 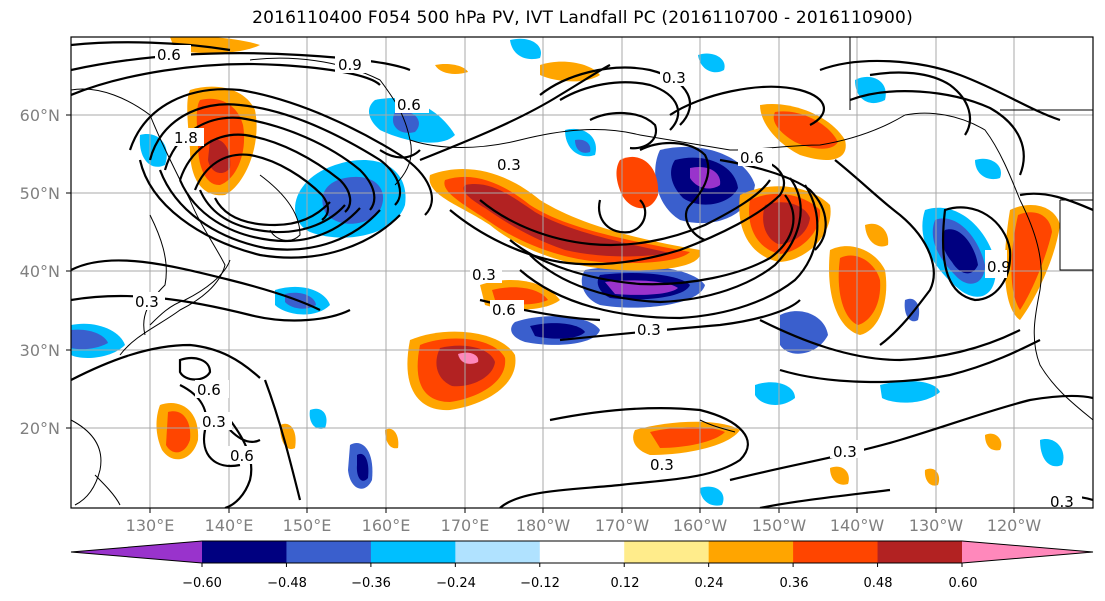 I want to click on lon-label: 150°E, so click(x=307, y=525).